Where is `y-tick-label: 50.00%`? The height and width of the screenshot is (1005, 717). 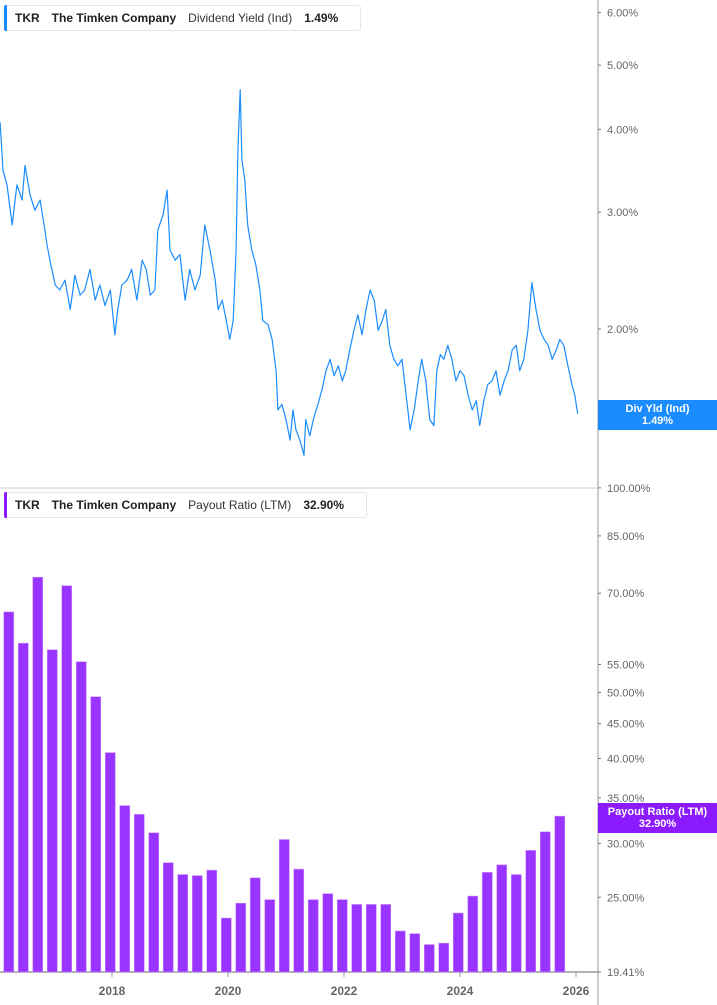 y-tick-label: 50.00% is located at coordinates (626, 694).